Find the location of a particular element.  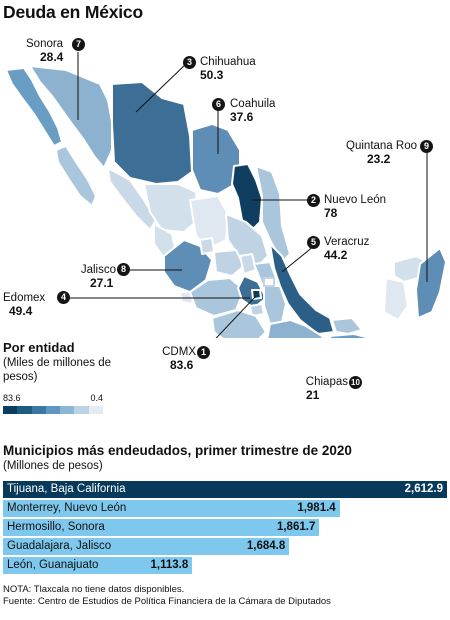

legend-min-label: 0.4 is located at coordinates (96, 398).